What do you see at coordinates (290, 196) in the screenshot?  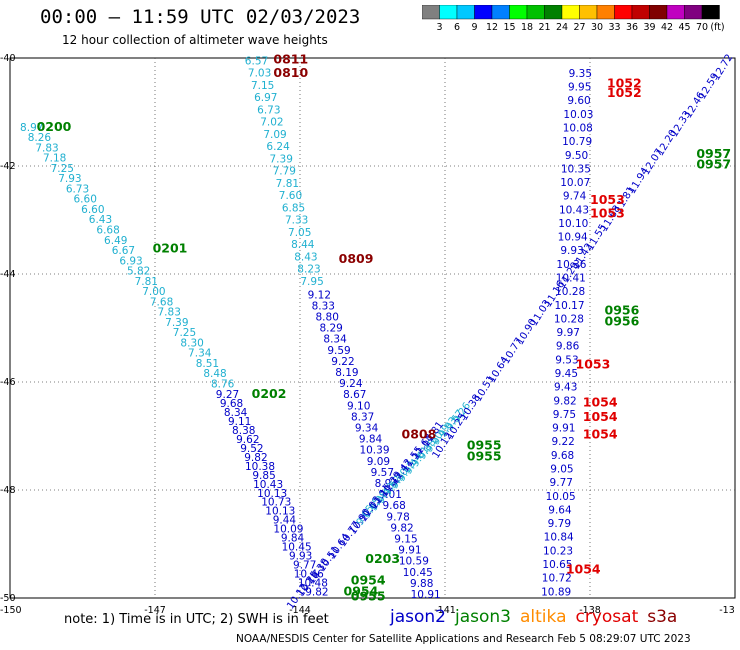 I see `swh-value: 7.60` at bounding box center [290, 196].